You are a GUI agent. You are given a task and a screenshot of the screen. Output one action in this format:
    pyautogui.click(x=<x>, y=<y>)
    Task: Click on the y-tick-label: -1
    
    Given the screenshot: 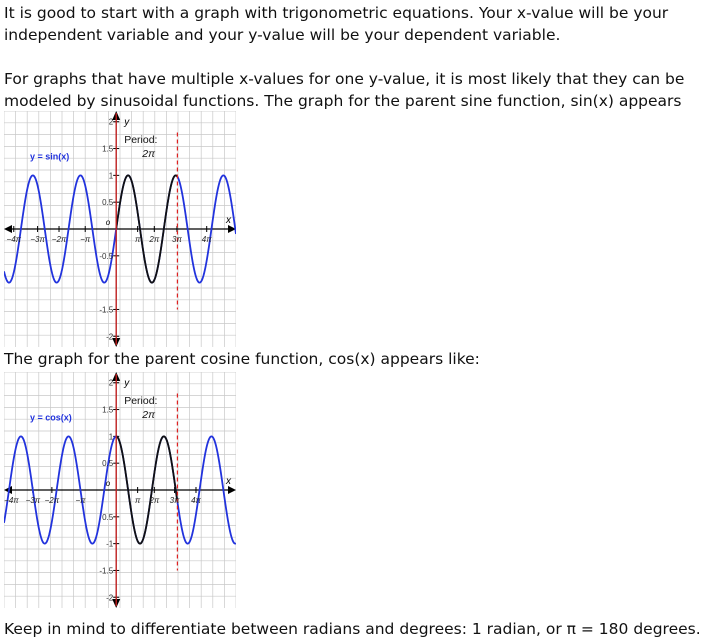 What is the action you would take?
    pyautogui.click(x=110, y=544)
    